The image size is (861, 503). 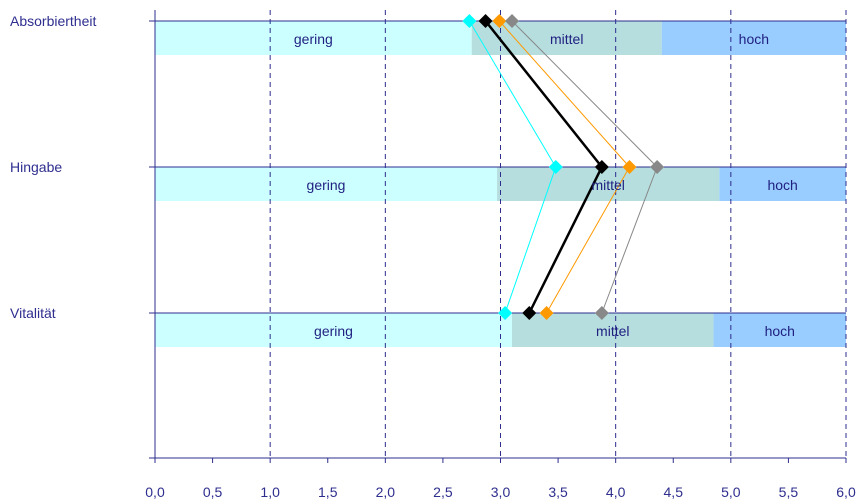 What do you see at coordinates (674, 492) in the screenshot?
I see `x-tick-label: 4,5` at bounding box center [674, 492].